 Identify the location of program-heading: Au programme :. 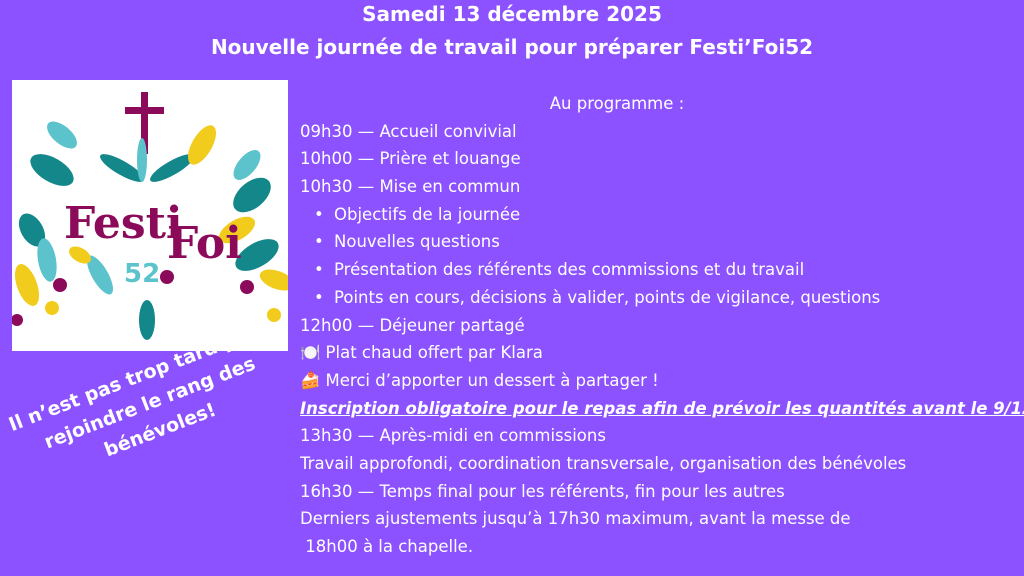
(617, 103).